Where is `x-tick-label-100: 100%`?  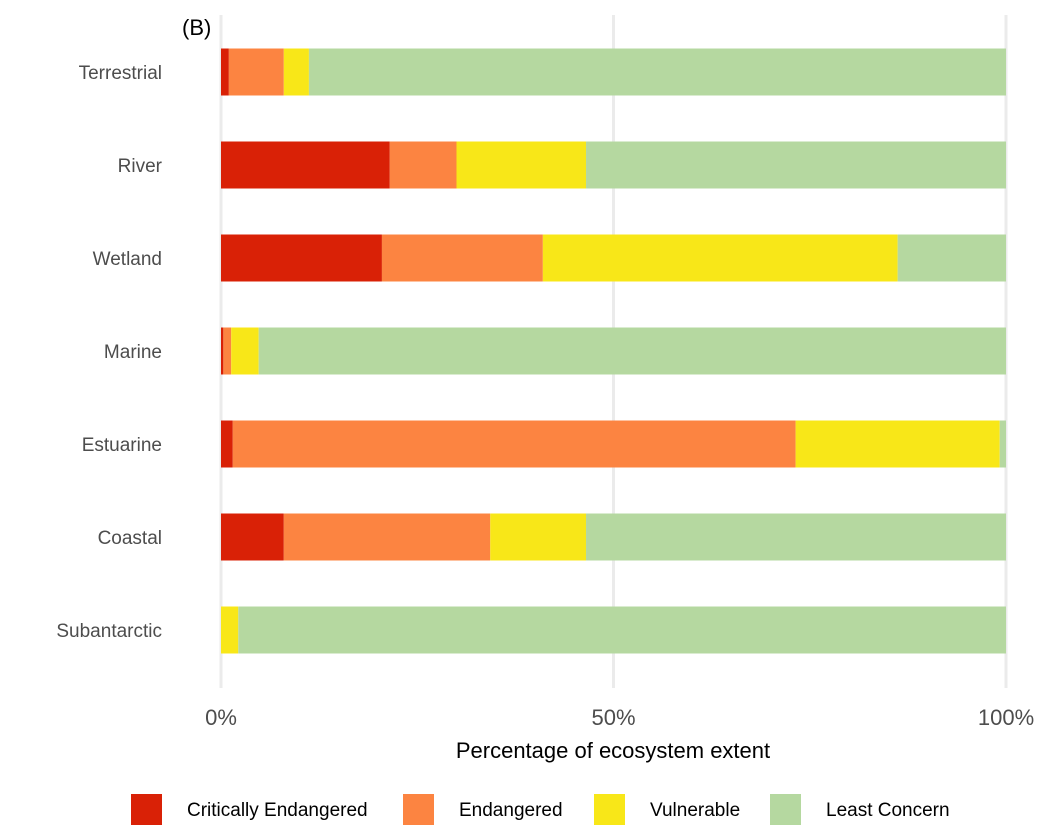 x-tick-label-100: 100% is located at coordinates (1006, 717).